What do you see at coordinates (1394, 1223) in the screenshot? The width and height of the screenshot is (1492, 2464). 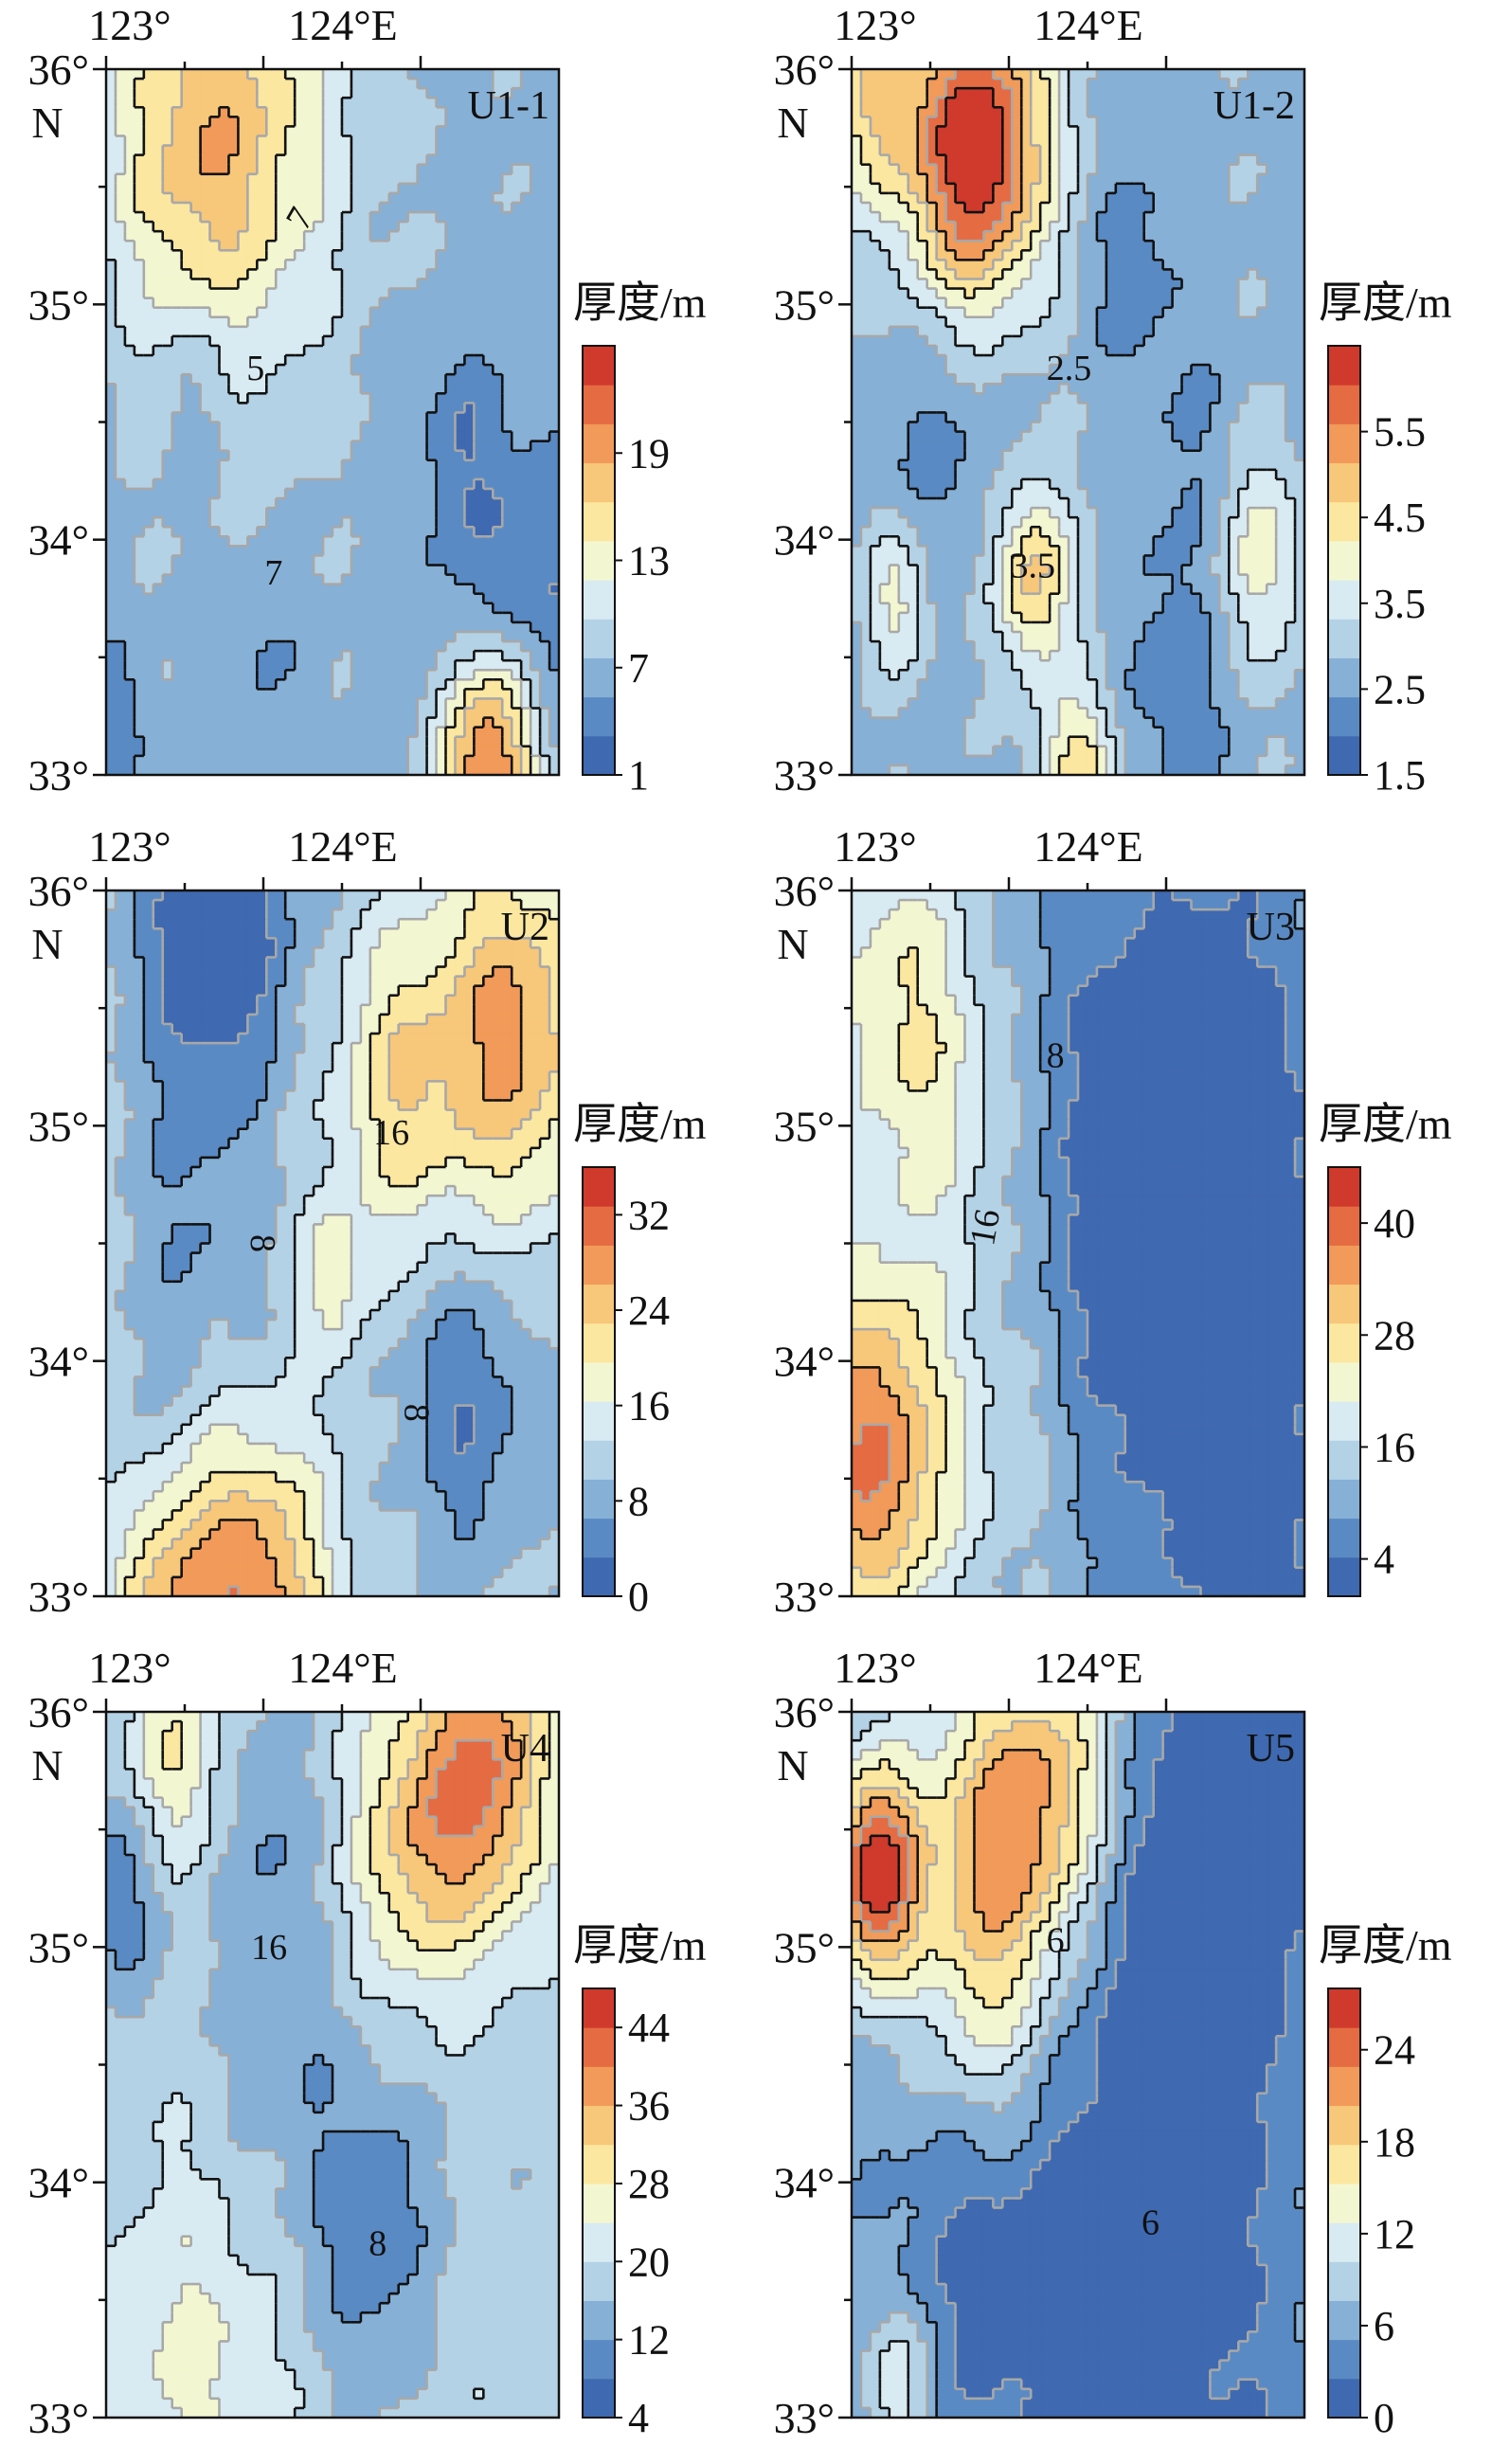 I see `colorbar-tick-label: 40` at bounding box center [1394, 1223].